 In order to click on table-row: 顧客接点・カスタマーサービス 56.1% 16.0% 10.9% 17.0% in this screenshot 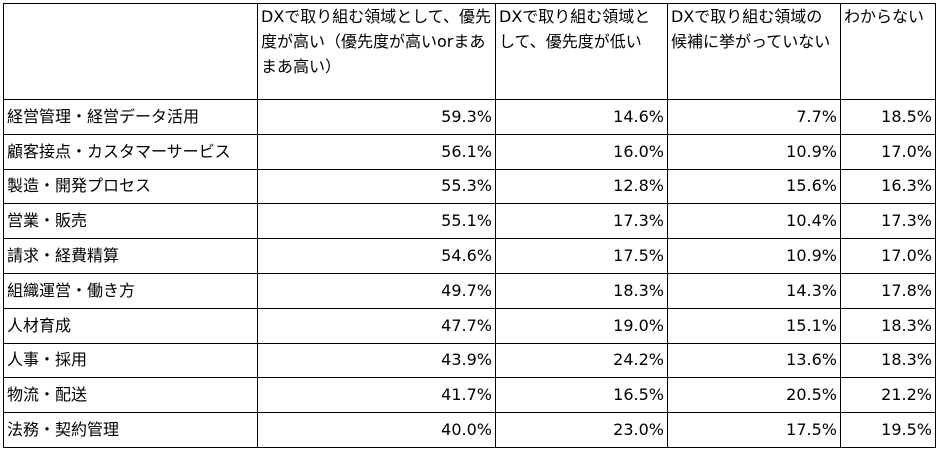, I will do `click(469, 151)`.